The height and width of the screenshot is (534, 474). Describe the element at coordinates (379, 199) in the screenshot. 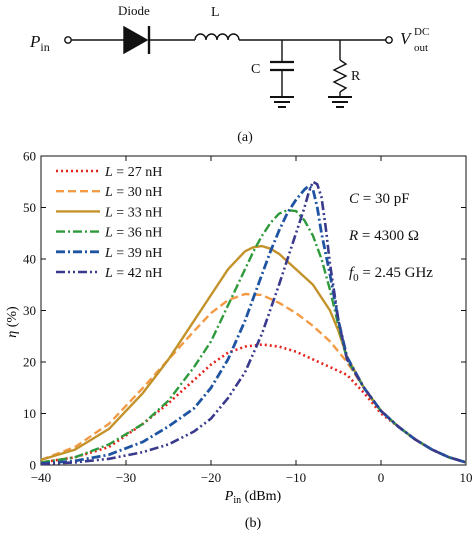

I see `annotation-text: C = 30 pF` at that location.